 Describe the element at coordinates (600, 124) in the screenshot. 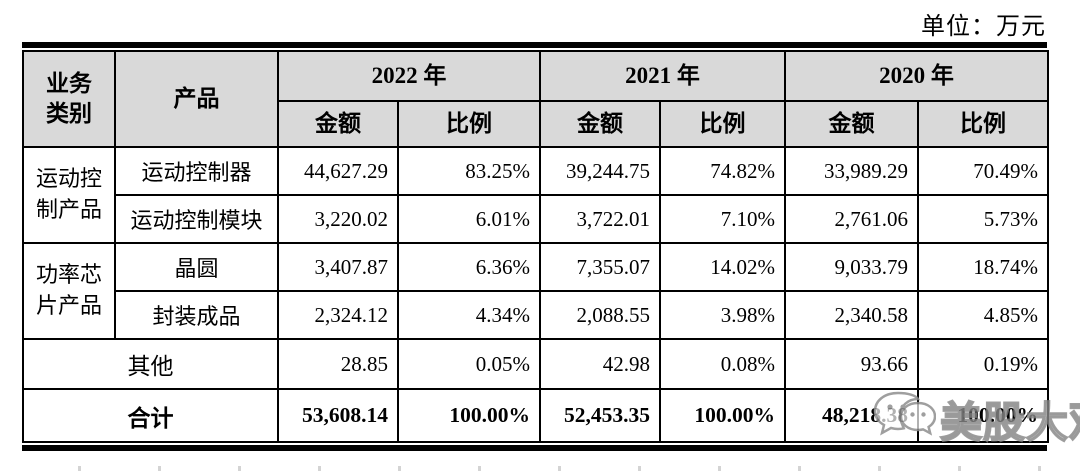

I see `amount-header-2021: 金额` at that location.